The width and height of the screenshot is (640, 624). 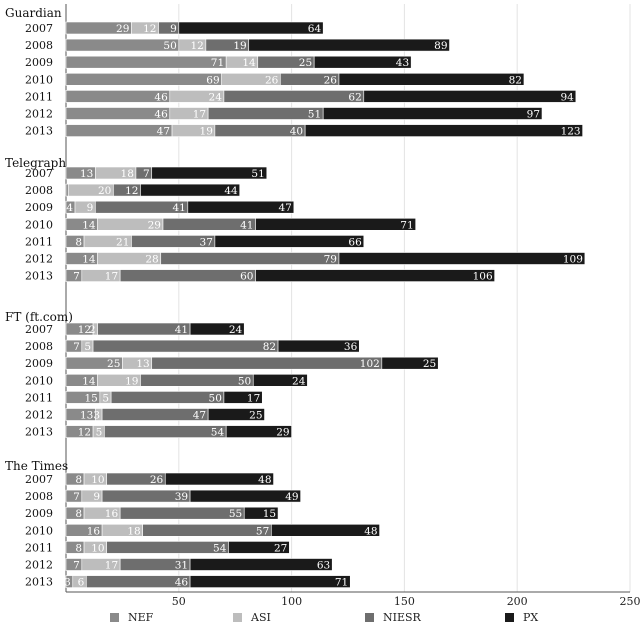 What do you see at coordinates (141, 617) in the screenshot?
I see `legend-entry: NEF` at bounding box center [141, 617].